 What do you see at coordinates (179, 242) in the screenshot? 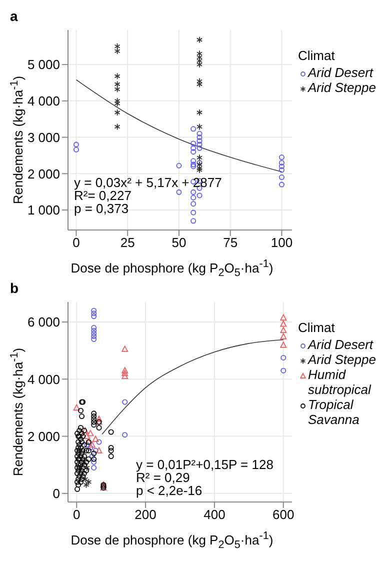
I see `x-tick-label: 50` at bounding box center [179, 242].